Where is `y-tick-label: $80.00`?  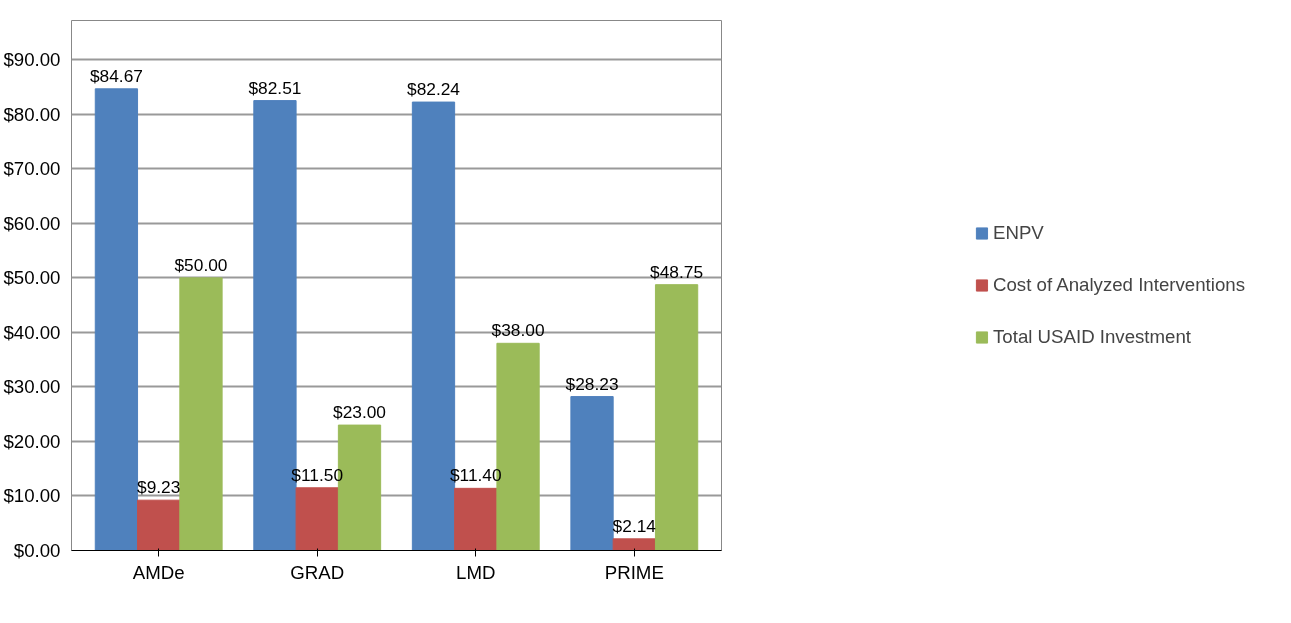
y-tick-label: $80.00 is located at coordinates (32, 114).